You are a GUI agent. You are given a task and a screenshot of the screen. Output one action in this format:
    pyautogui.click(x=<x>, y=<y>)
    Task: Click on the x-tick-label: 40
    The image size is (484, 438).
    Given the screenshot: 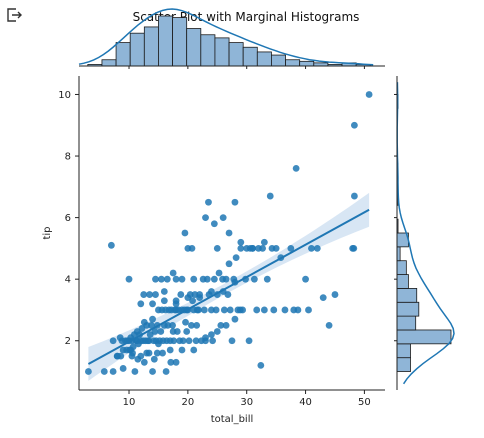 What is the action you would take?
    pyautogui.click(x=305, y=402)
    